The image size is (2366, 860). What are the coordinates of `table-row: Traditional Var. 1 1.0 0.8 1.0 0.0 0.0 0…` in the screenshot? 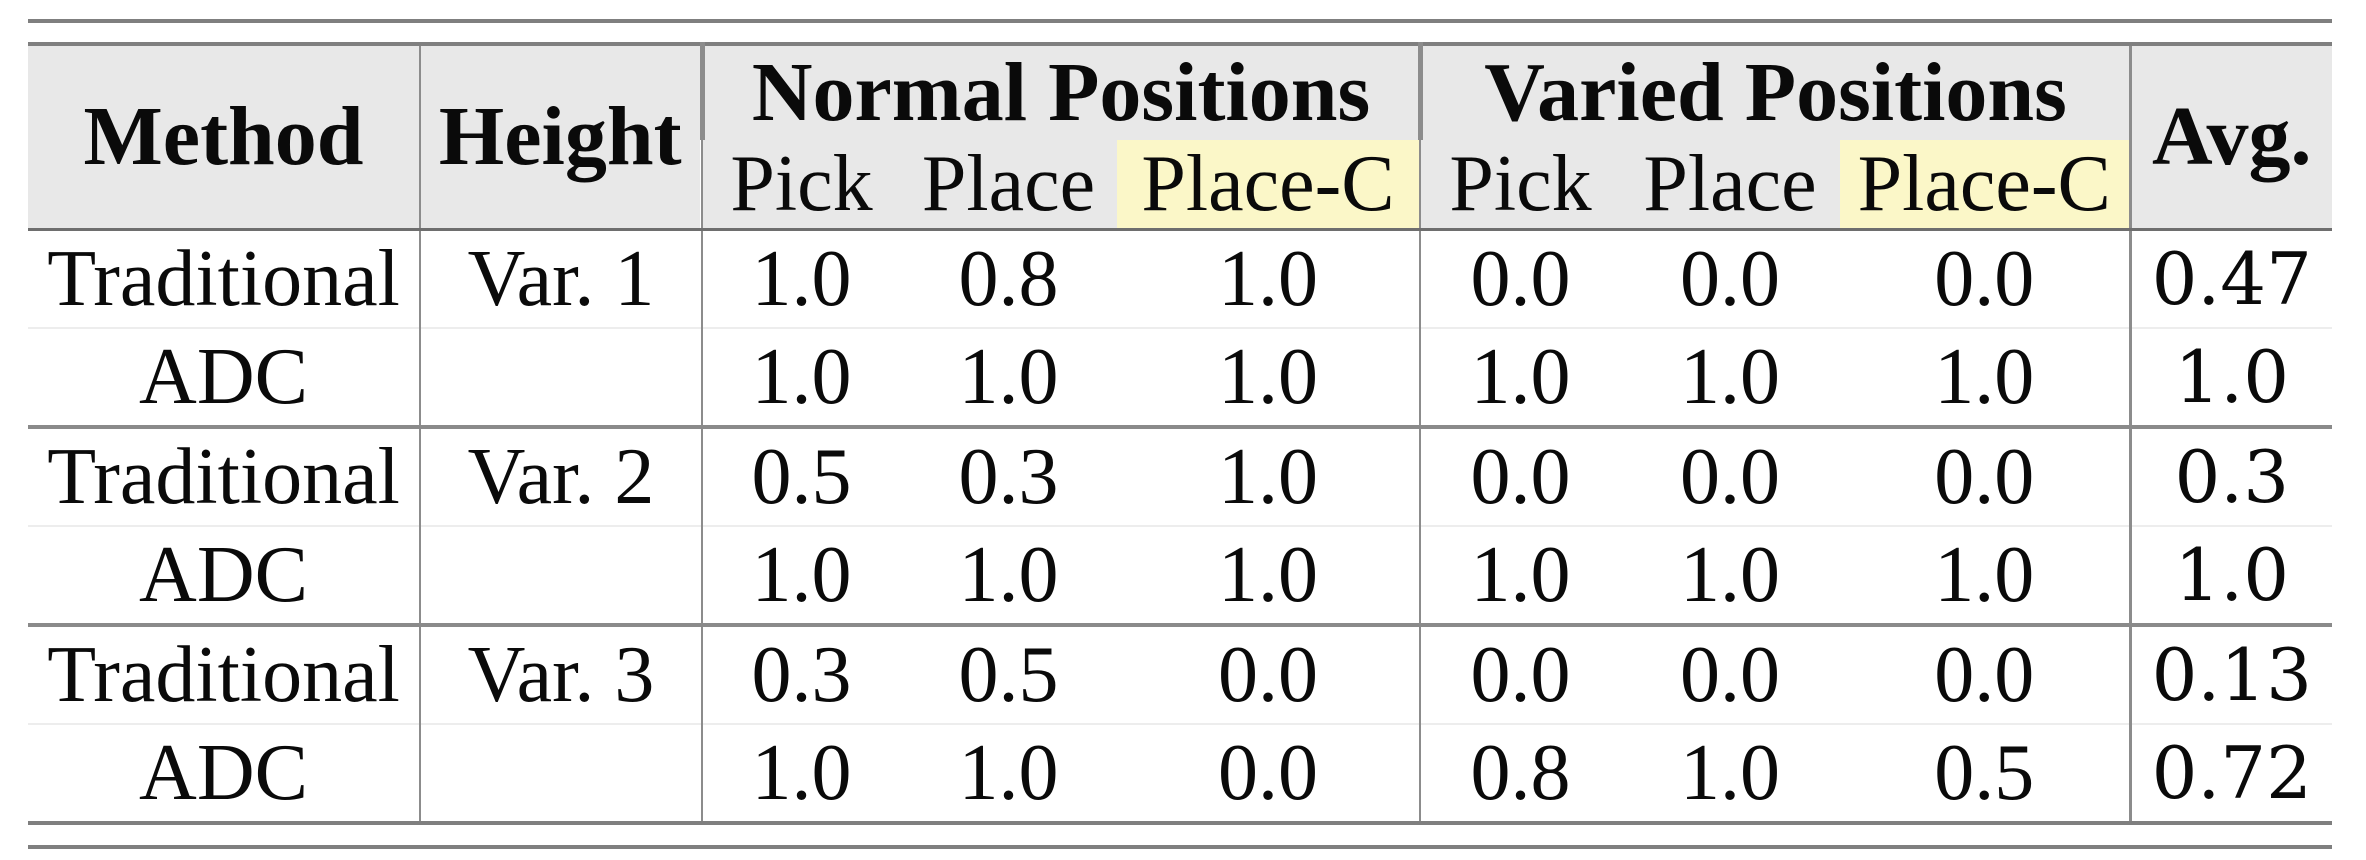 It's located at (1180, 278).